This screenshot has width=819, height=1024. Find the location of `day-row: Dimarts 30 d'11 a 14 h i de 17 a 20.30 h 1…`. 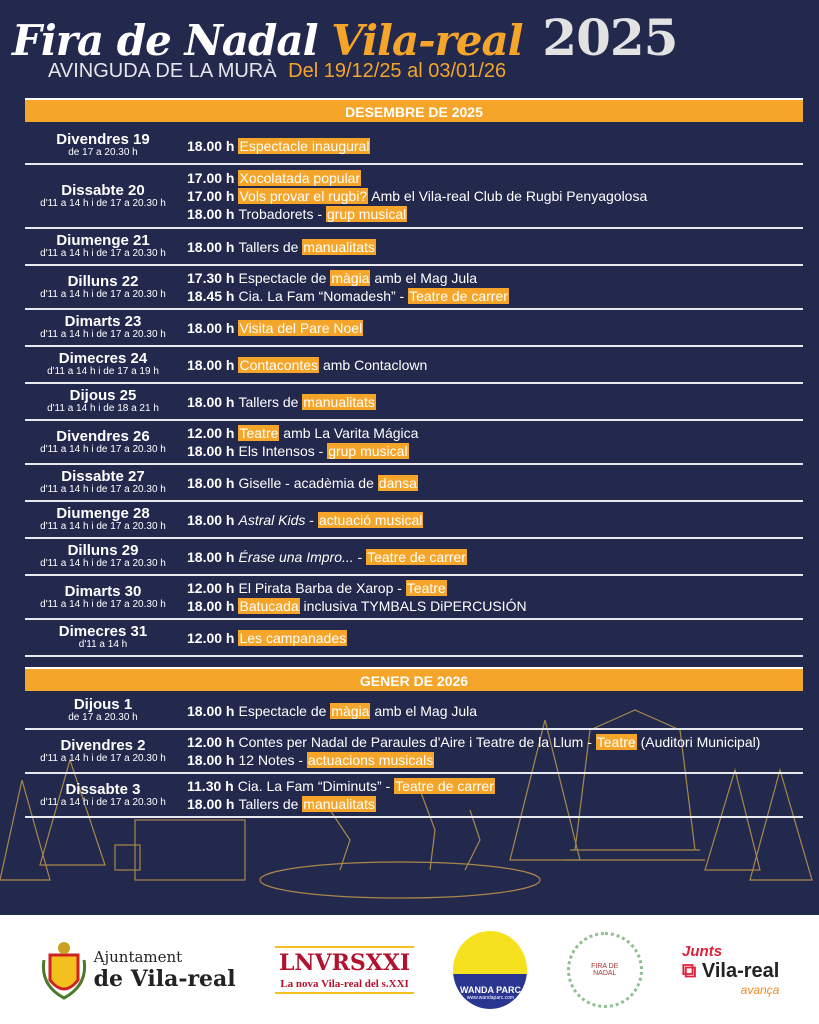

day-row: Dimarts 30 d'11 a 14 h i de 17 a 20.30 h 1… is located at coordinates (414, 598).